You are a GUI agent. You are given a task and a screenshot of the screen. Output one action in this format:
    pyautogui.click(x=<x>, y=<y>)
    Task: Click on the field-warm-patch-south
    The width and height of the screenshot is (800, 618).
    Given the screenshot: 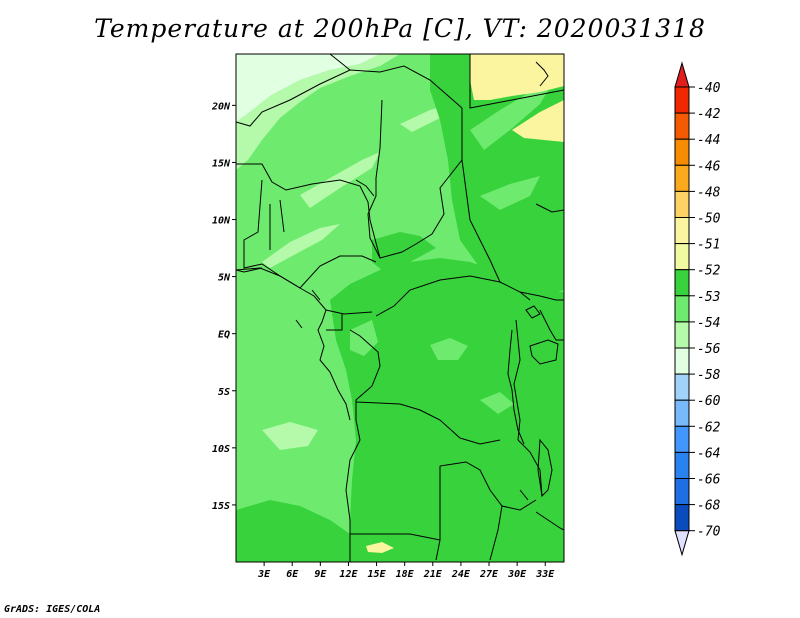 What is the action you would take?
    pyautogui.click(x=380, y=547)
    